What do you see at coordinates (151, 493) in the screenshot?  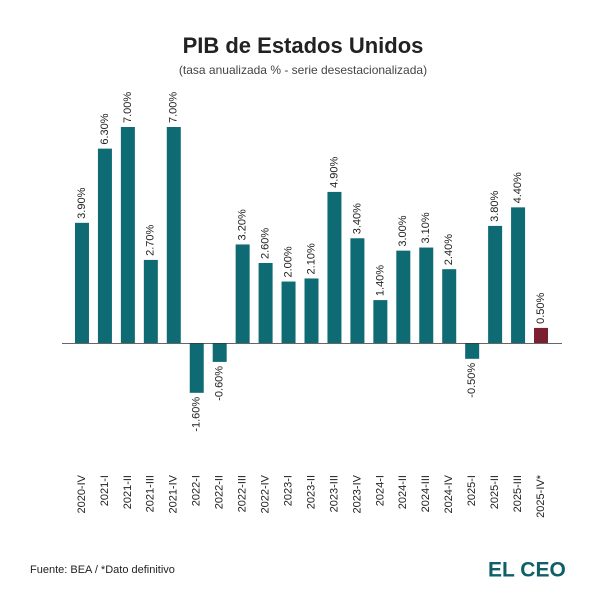 I see `x-tick-label: 2021-III` at bounding box center [151, 493].